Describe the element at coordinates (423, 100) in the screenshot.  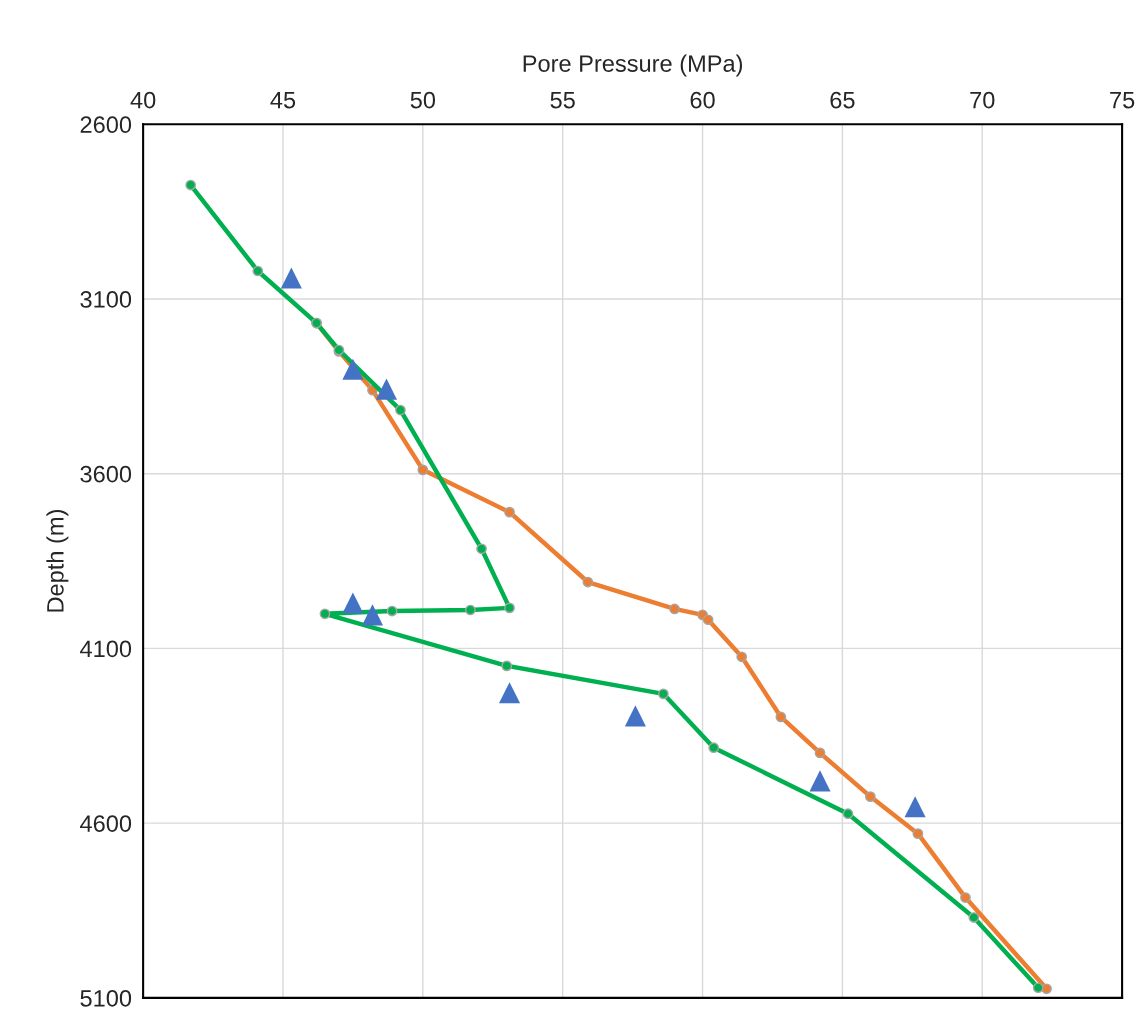
I see `x-tick-label: 50` at that location.